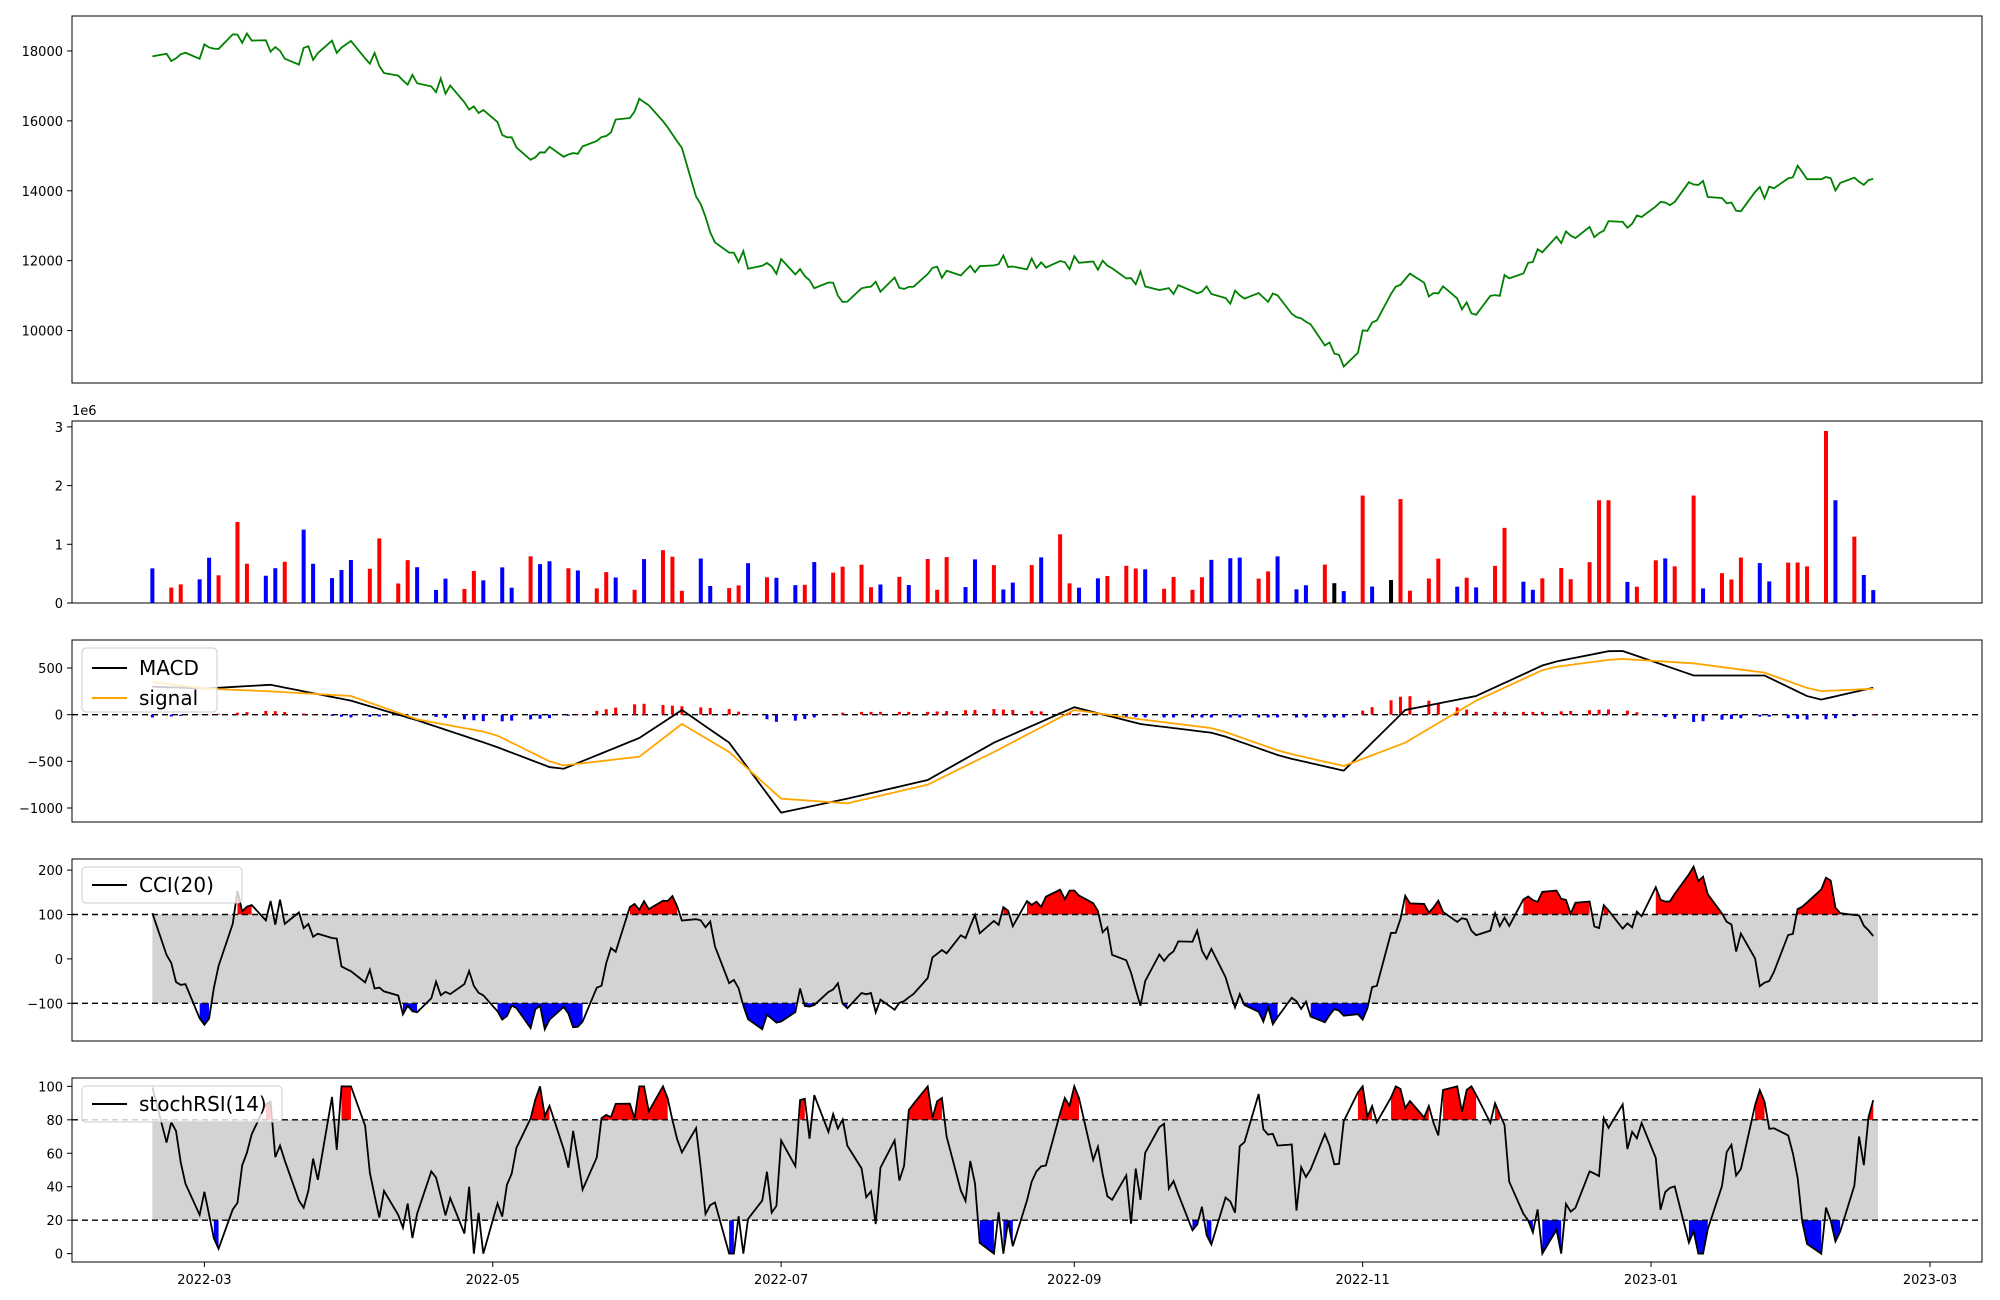 The image size is (2000, 1300). What do you see at coordinates (50, 871) in the screenshot?
I see `y-tick-label: 200` at bounding box center [50, 871].